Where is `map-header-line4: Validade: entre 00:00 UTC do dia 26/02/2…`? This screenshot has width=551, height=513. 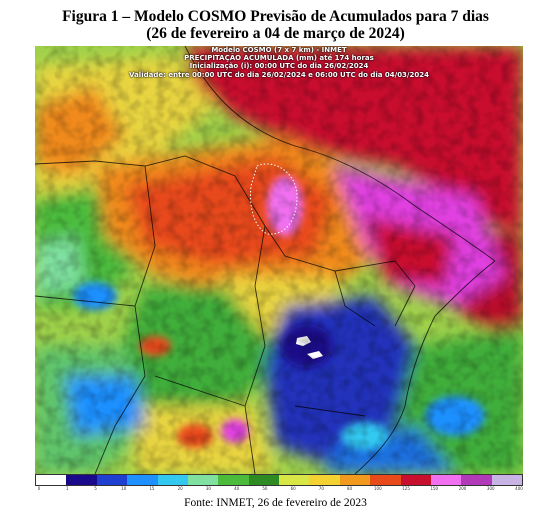 map-header-line4: Validade: entre 00:00 UTC do dia 26/02/2… is located at coordinates (279, 74).